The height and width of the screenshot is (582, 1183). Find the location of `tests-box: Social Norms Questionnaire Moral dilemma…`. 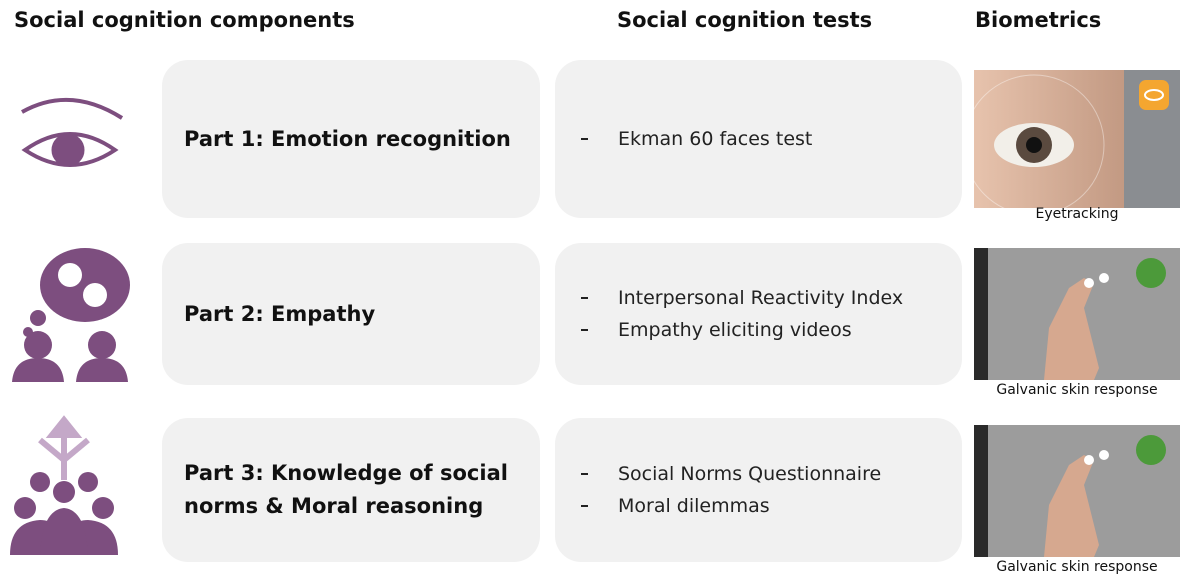

tests-box: Social Norms Questionnaire Moral dilemma… is located at coordinates (758, 490).